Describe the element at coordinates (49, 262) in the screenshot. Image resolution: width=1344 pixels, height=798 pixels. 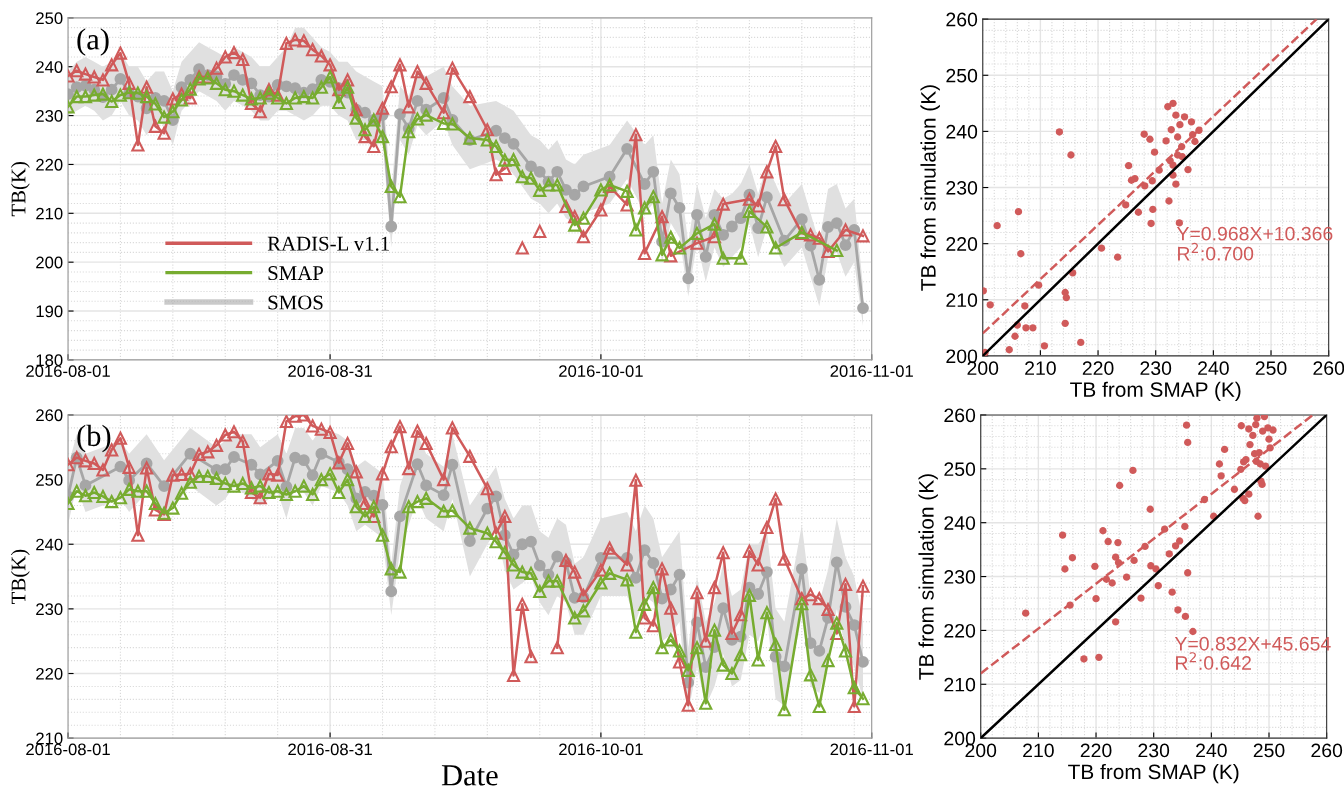
I see `y-tick-label: 200` at that location.